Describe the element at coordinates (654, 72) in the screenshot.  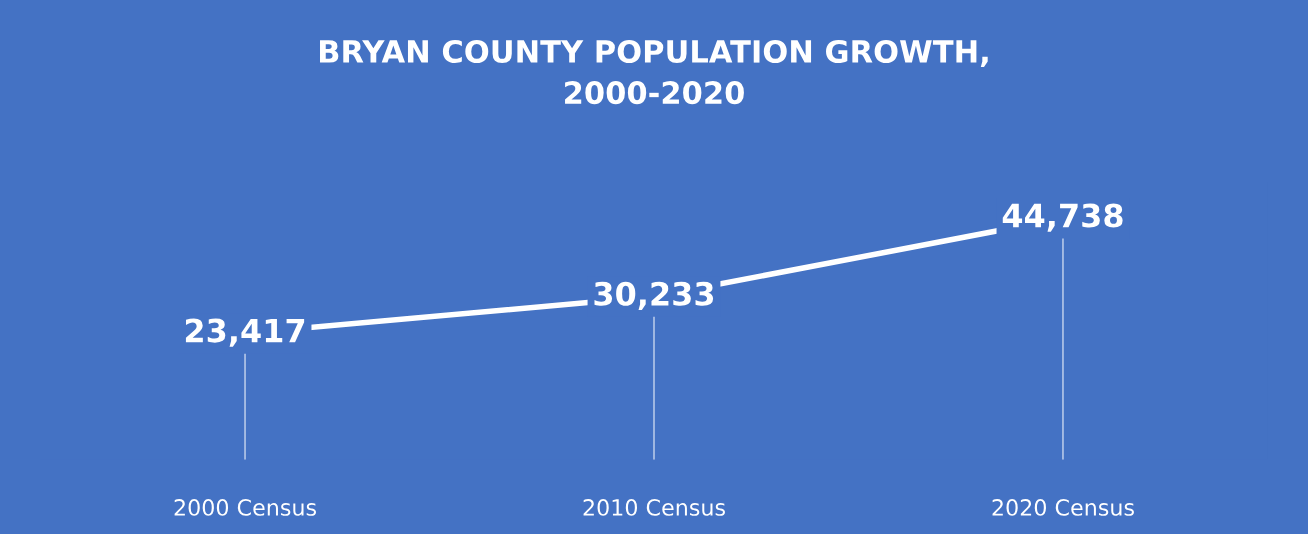
I see `chart-title: BRYAN COUNTY POPULATION GROWTH, 2000-2020` at that location.